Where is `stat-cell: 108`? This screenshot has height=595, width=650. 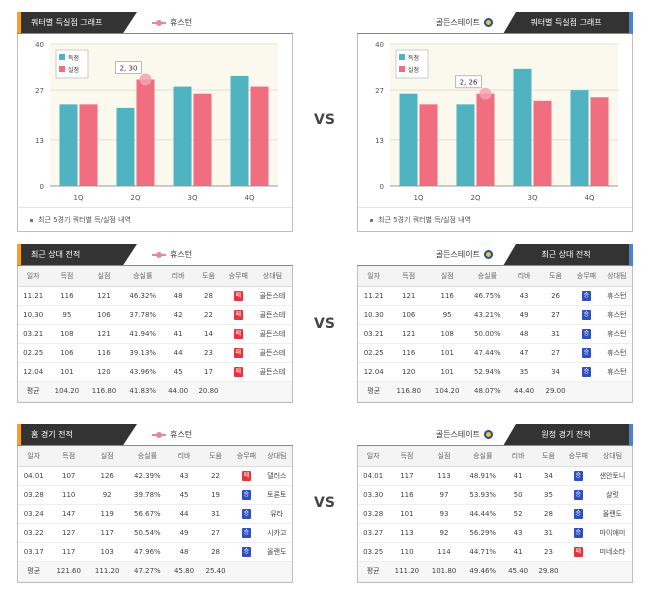
stat-cell: 108 is located at coordinates (447, 334).